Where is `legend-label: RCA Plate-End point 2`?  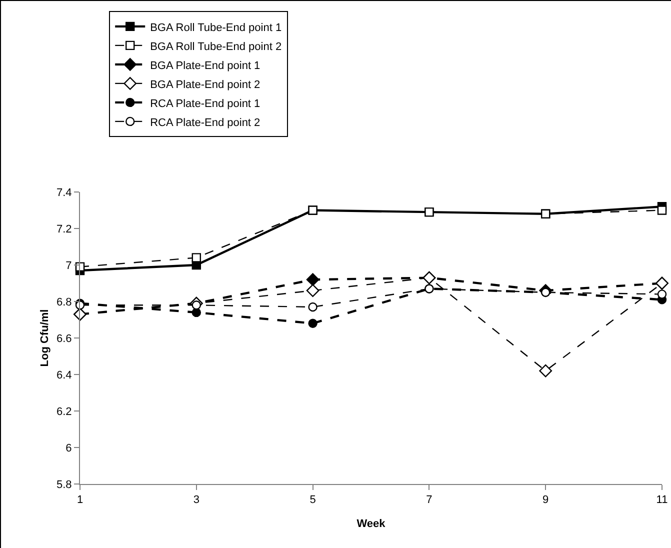 legend-label: RCA Plate-End point 2 is located at coordinates (205, 122).